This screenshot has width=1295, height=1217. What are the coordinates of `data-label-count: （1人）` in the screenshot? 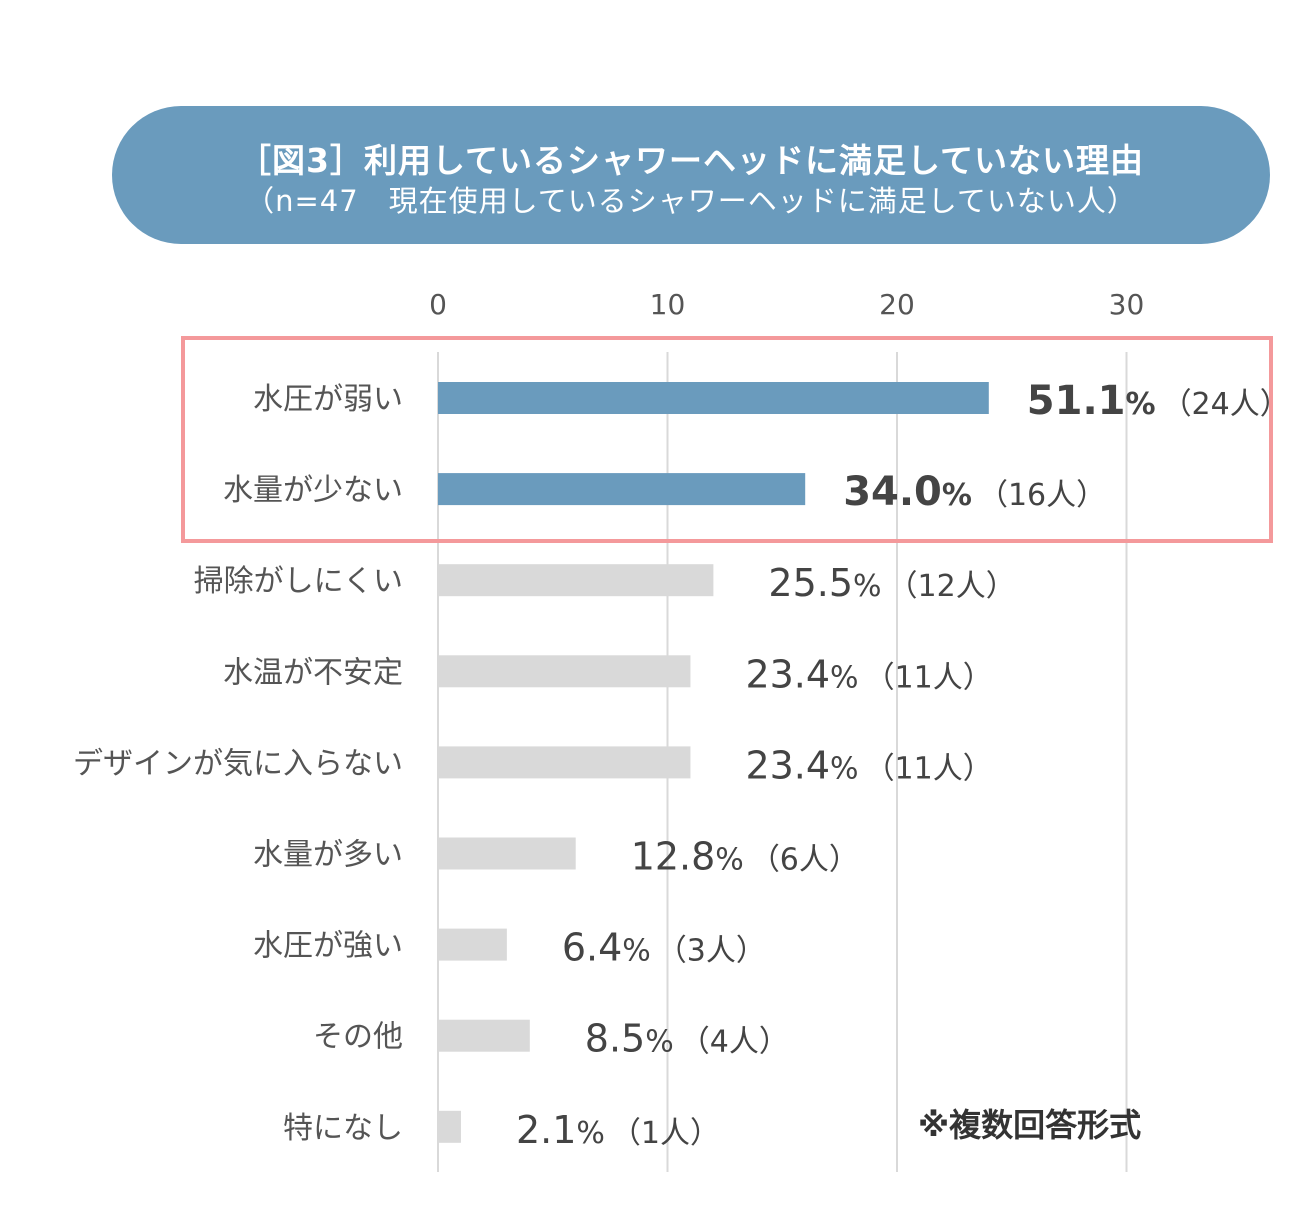 It's located at (665, 1133).